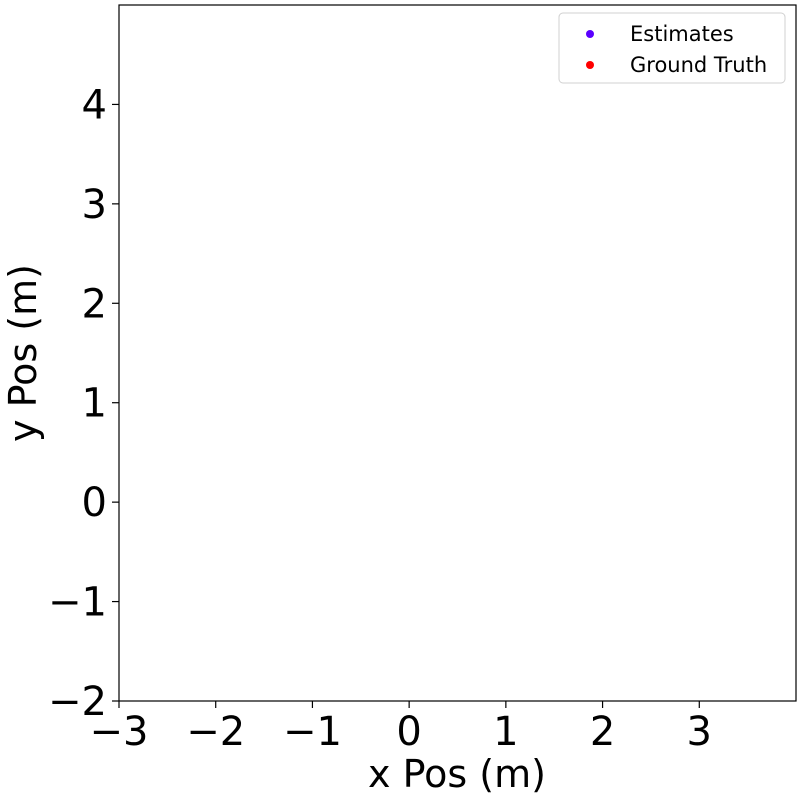 The width and height of the screenshot is (800, 800). I want to click on x-axis: −3 −2 −1 0 1 2 3, so click(401, 728).